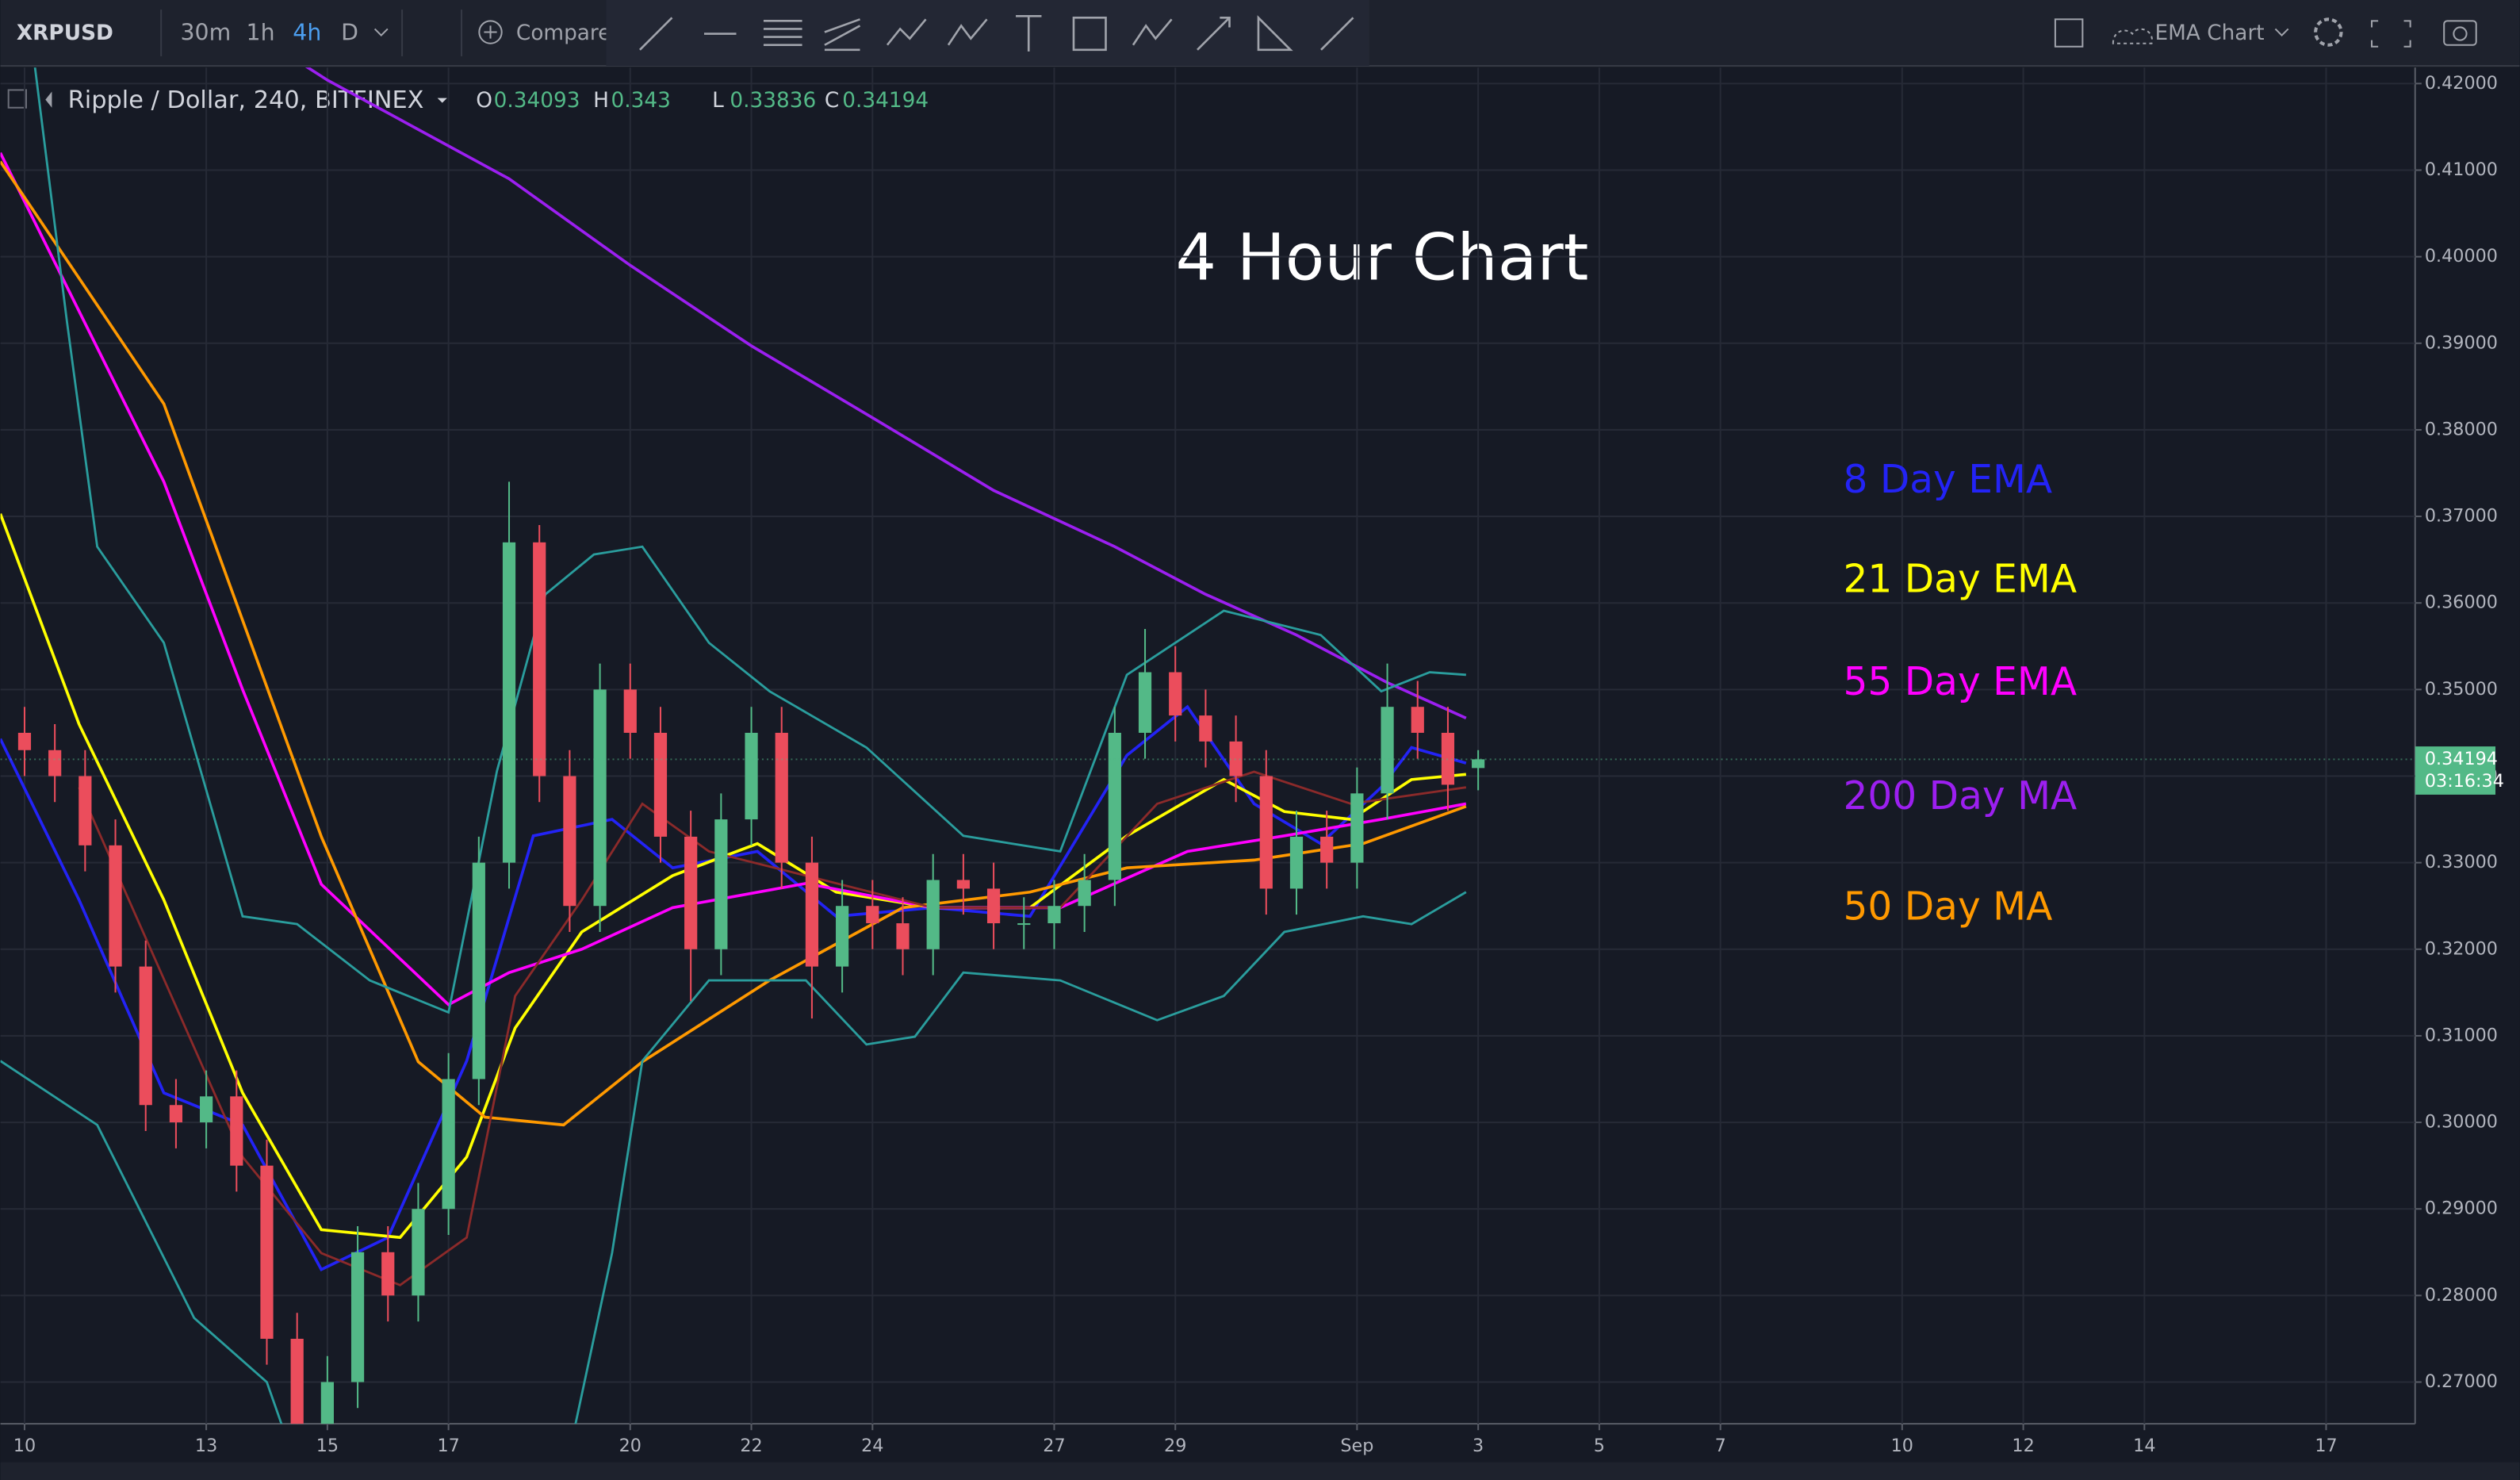 Image resolution: width=2520 pixels, height=1480 pixels. I want to click on x-tick-label: 24, so click(872, 1446).